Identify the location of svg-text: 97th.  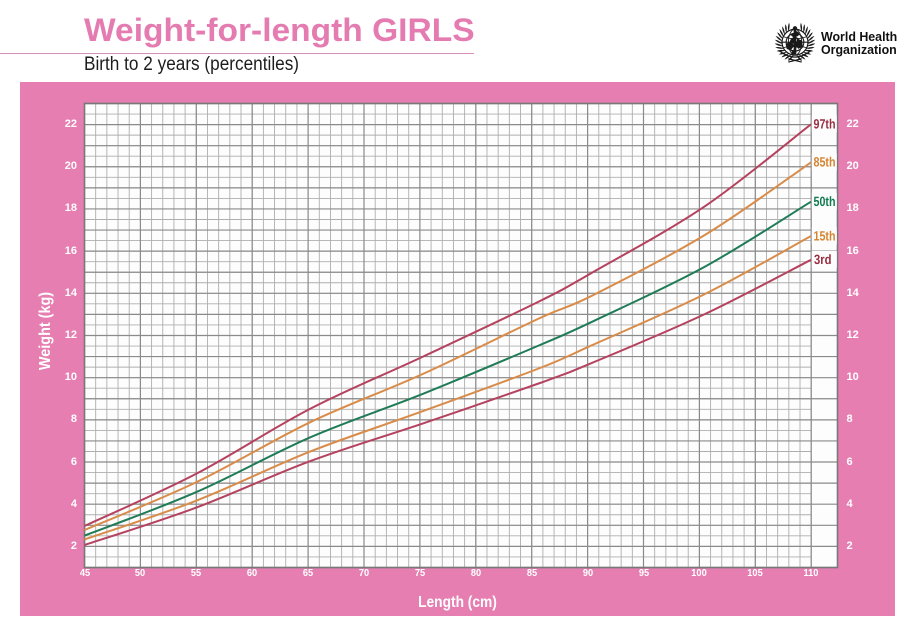
(825, 123).